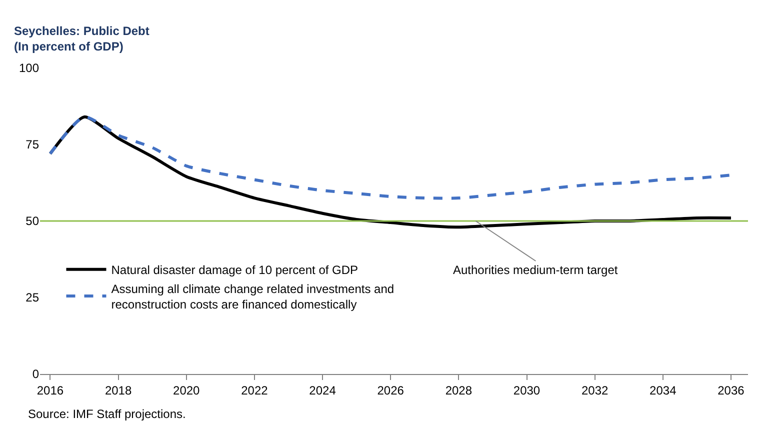 Image resolution: width=763 pixels, height=436 pixels. I want to click on legend-label: Assuming all climate change related investments and reconstruction costs are financed domestically, so click(252, 297).